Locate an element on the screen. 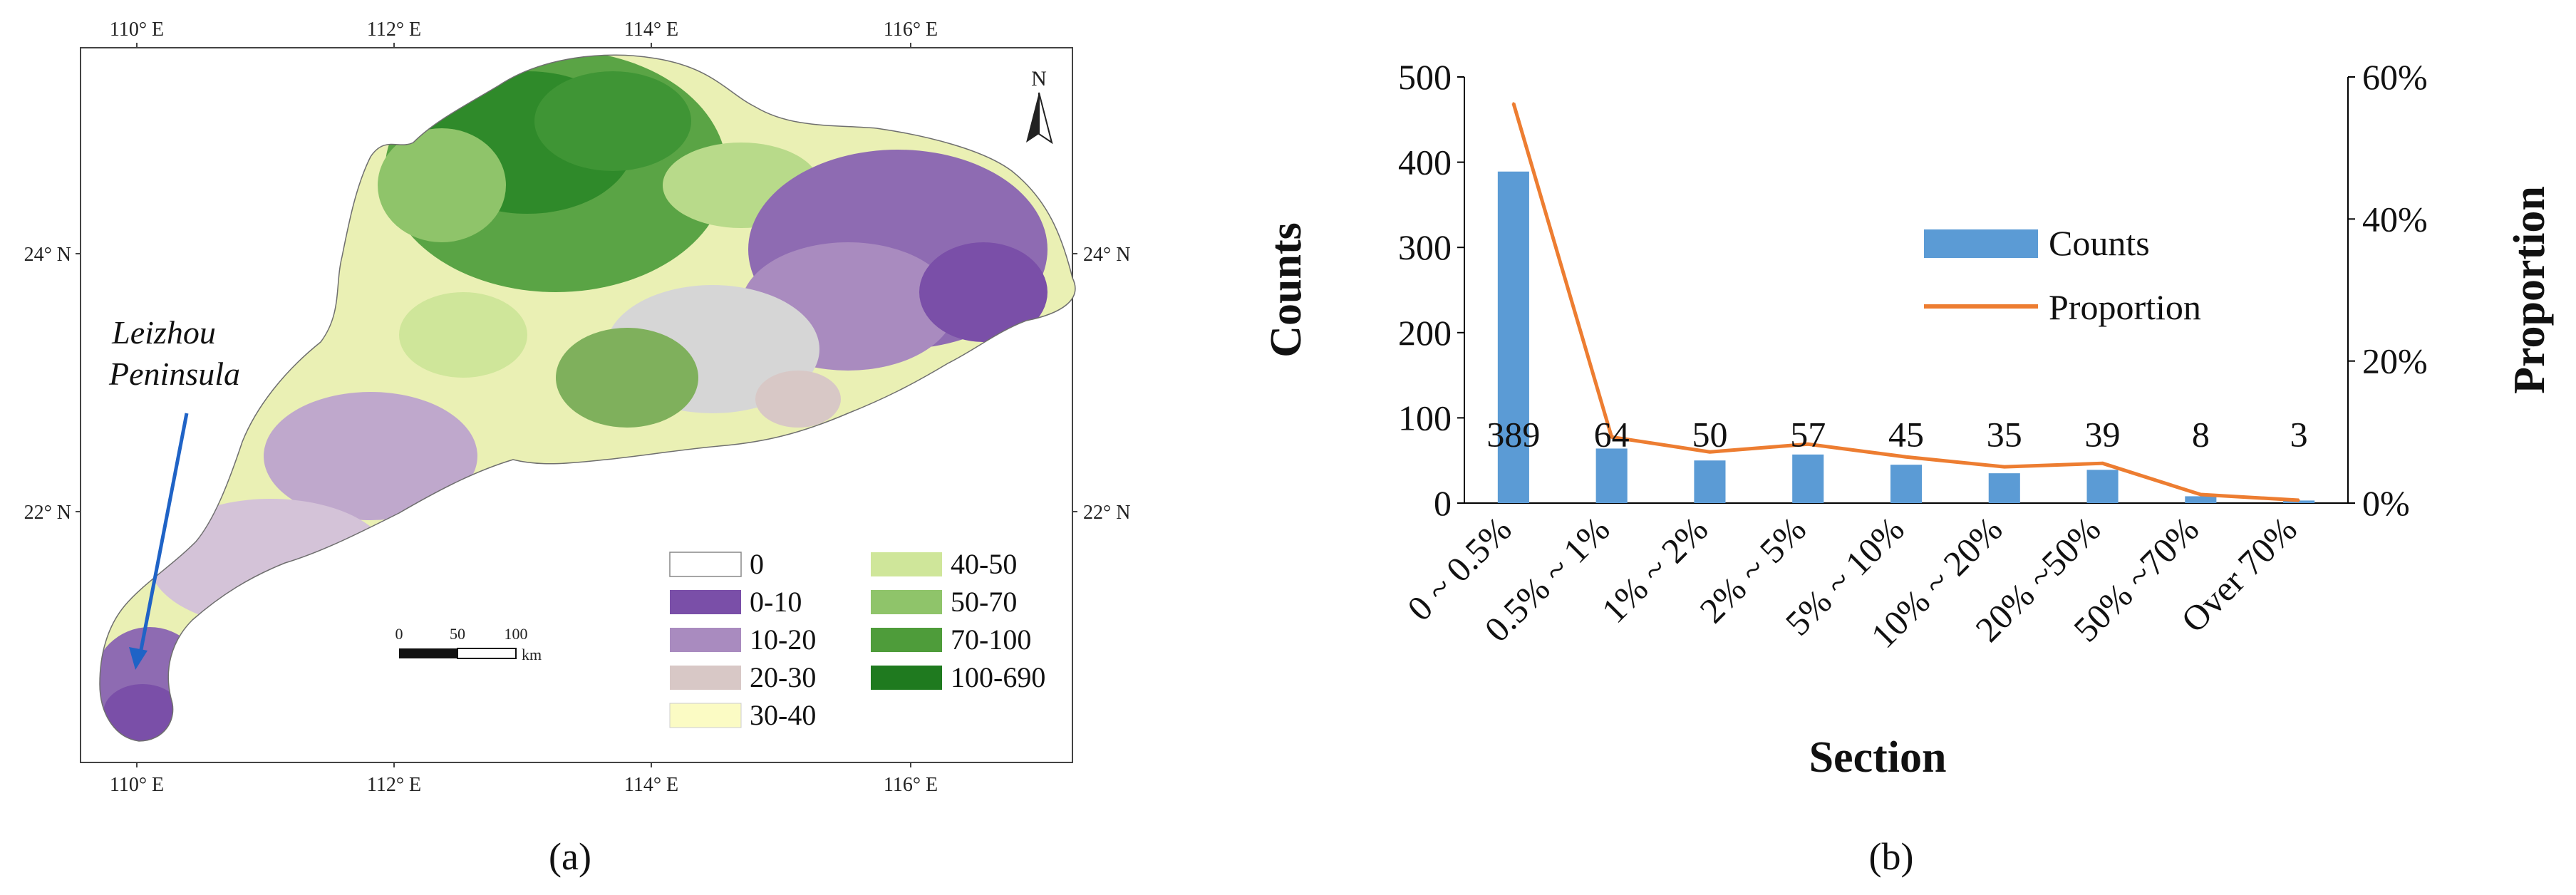  panel-a-label: (a) is located at coordinates (570, 857).